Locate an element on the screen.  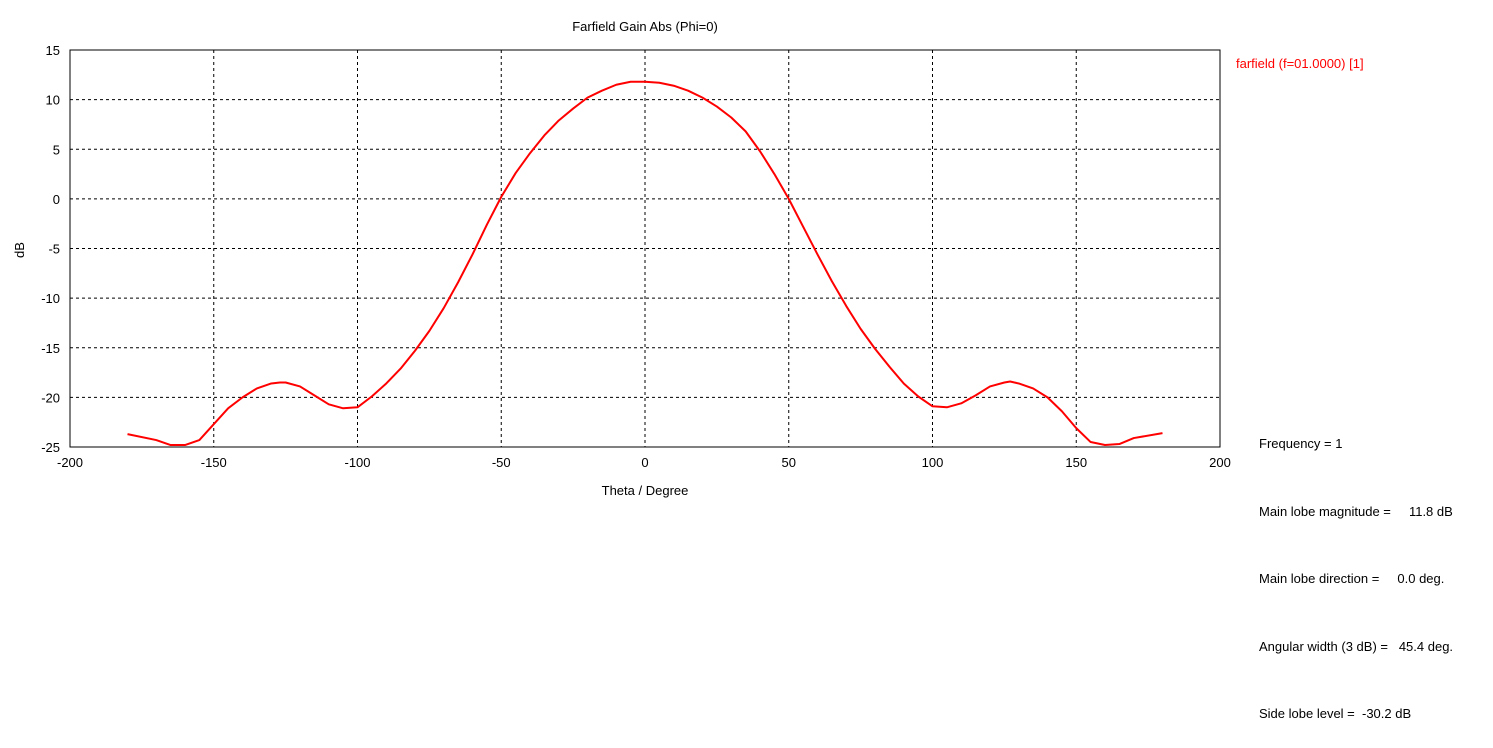
y-tick-label: -15 is located at coordinates (50, 348).